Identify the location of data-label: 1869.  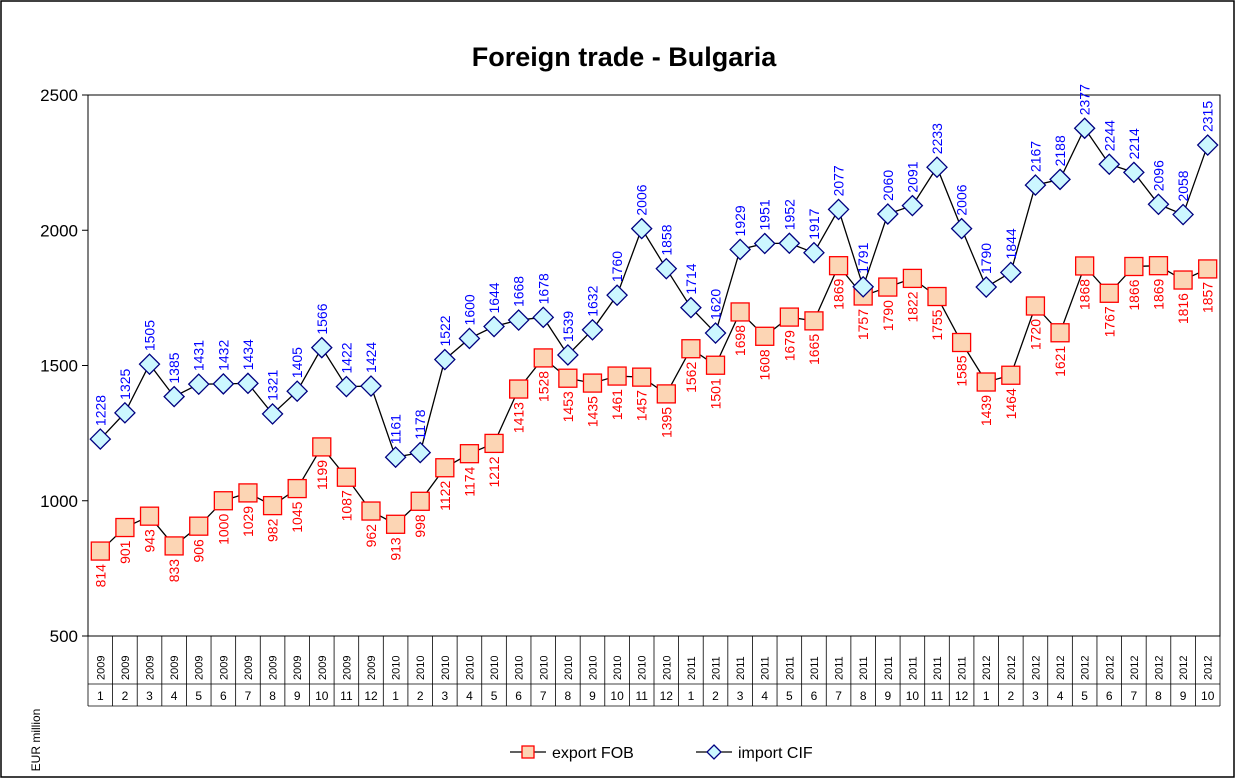
(1158, 293).